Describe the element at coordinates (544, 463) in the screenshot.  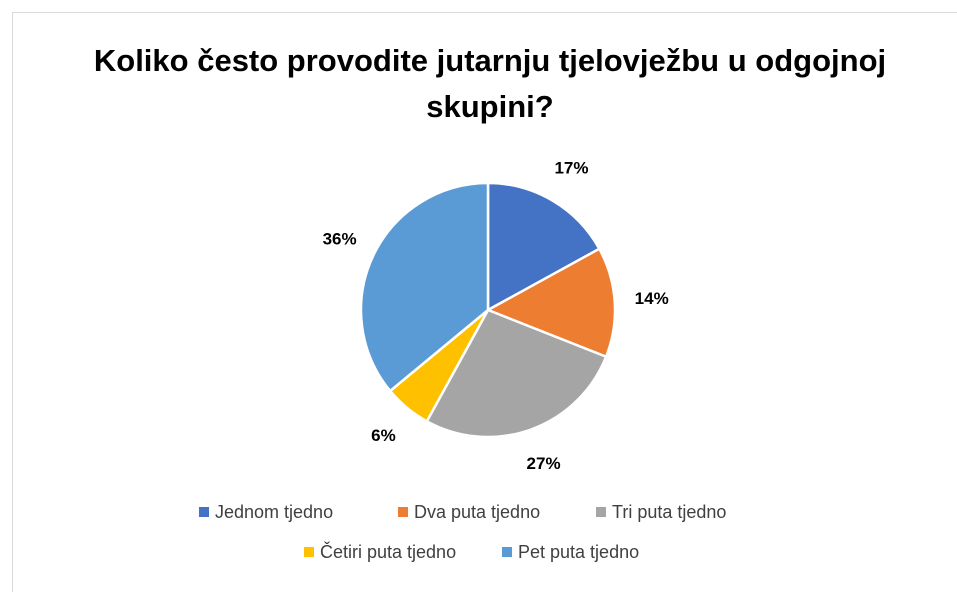
I see `data-label: 27%` at that location.